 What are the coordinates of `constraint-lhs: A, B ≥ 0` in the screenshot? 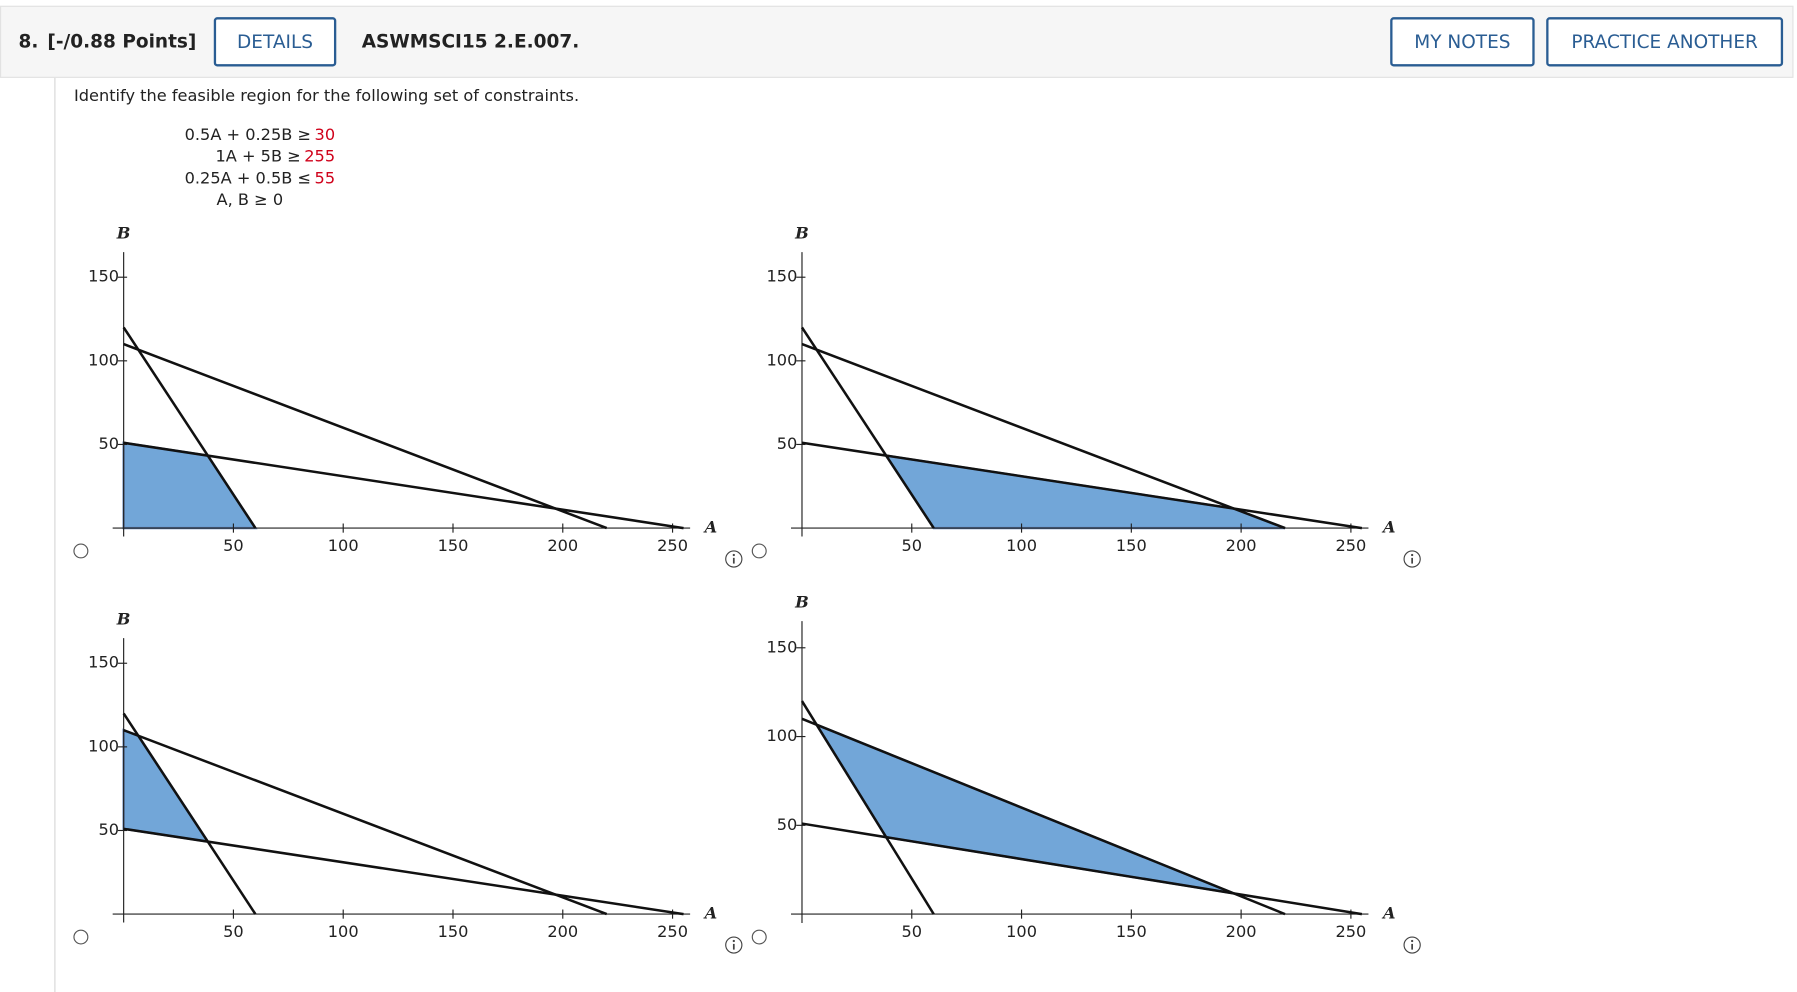 It's located at (250, 200).